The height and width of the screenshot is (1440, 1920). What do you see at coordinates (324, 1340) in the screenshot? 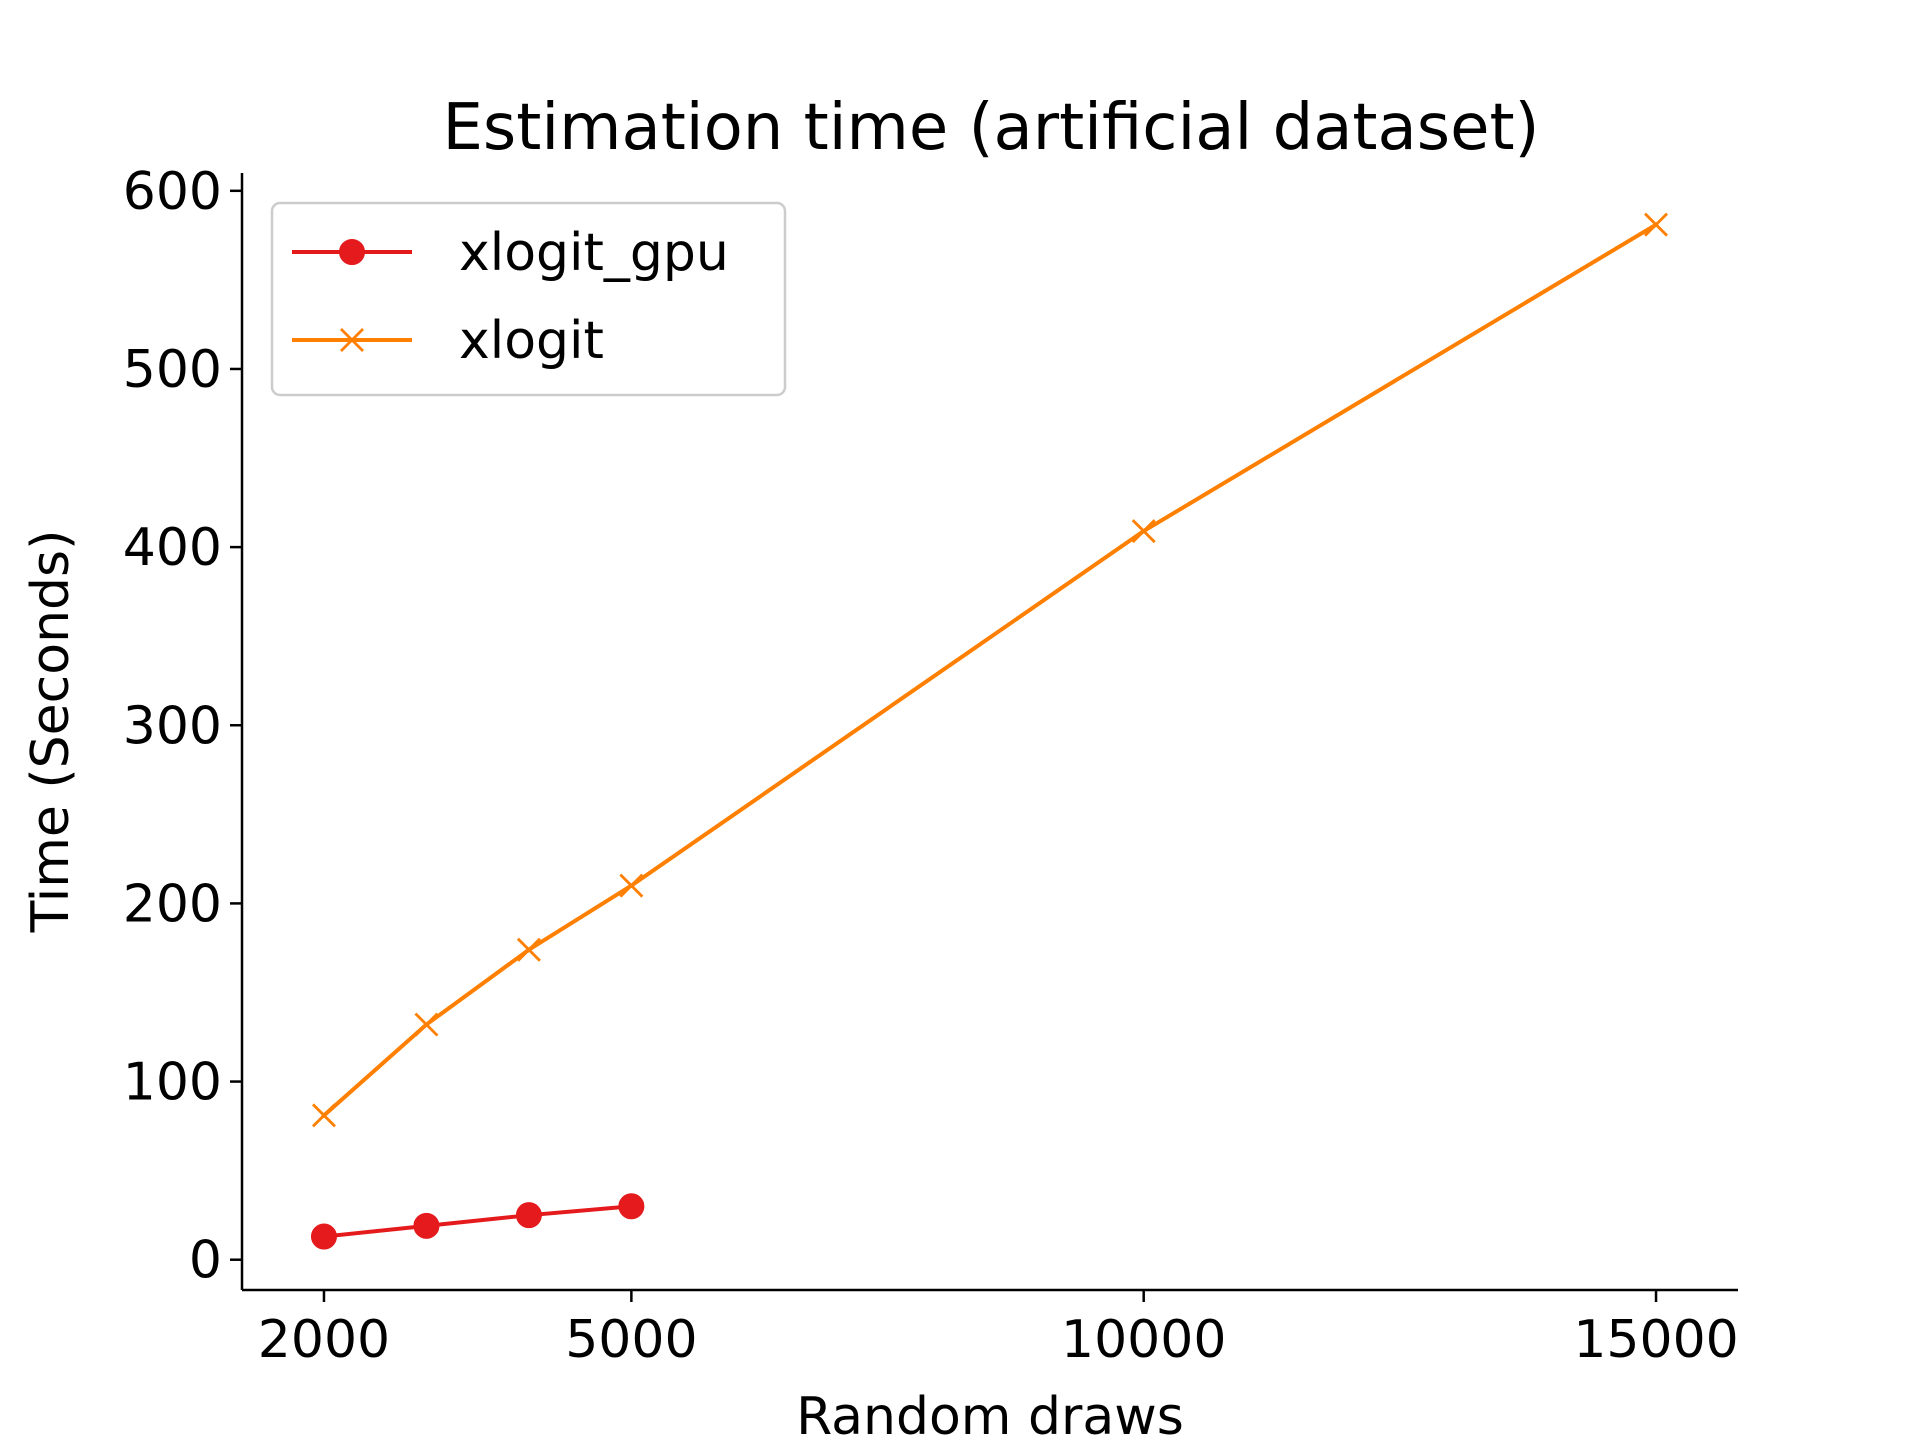
I see `x-tick-label: 2000` at bounding box center [324, 1340].